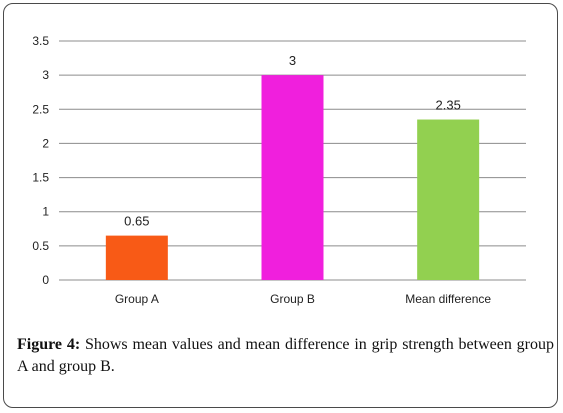  Describe the element at coordinates (292, 60) in the screenshot. I see `data-label: 3` at that location.